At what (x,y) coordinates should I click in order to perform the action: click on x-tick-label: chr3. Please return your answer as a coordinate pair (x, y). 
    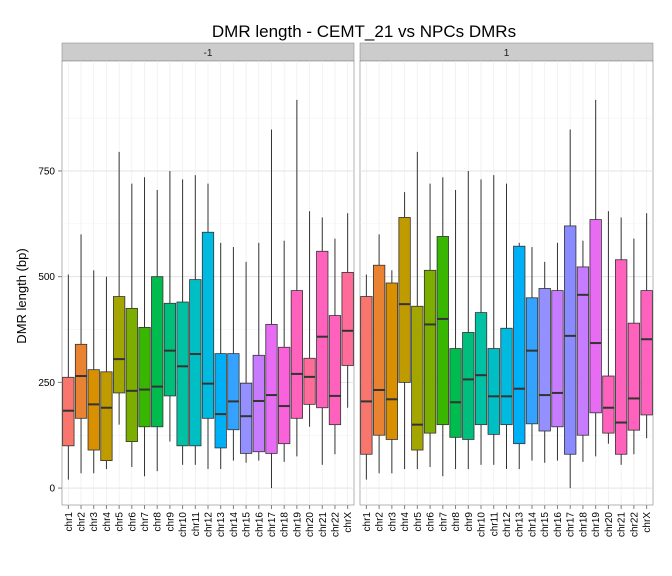
    Looking at the image, I should click on (392, 522).